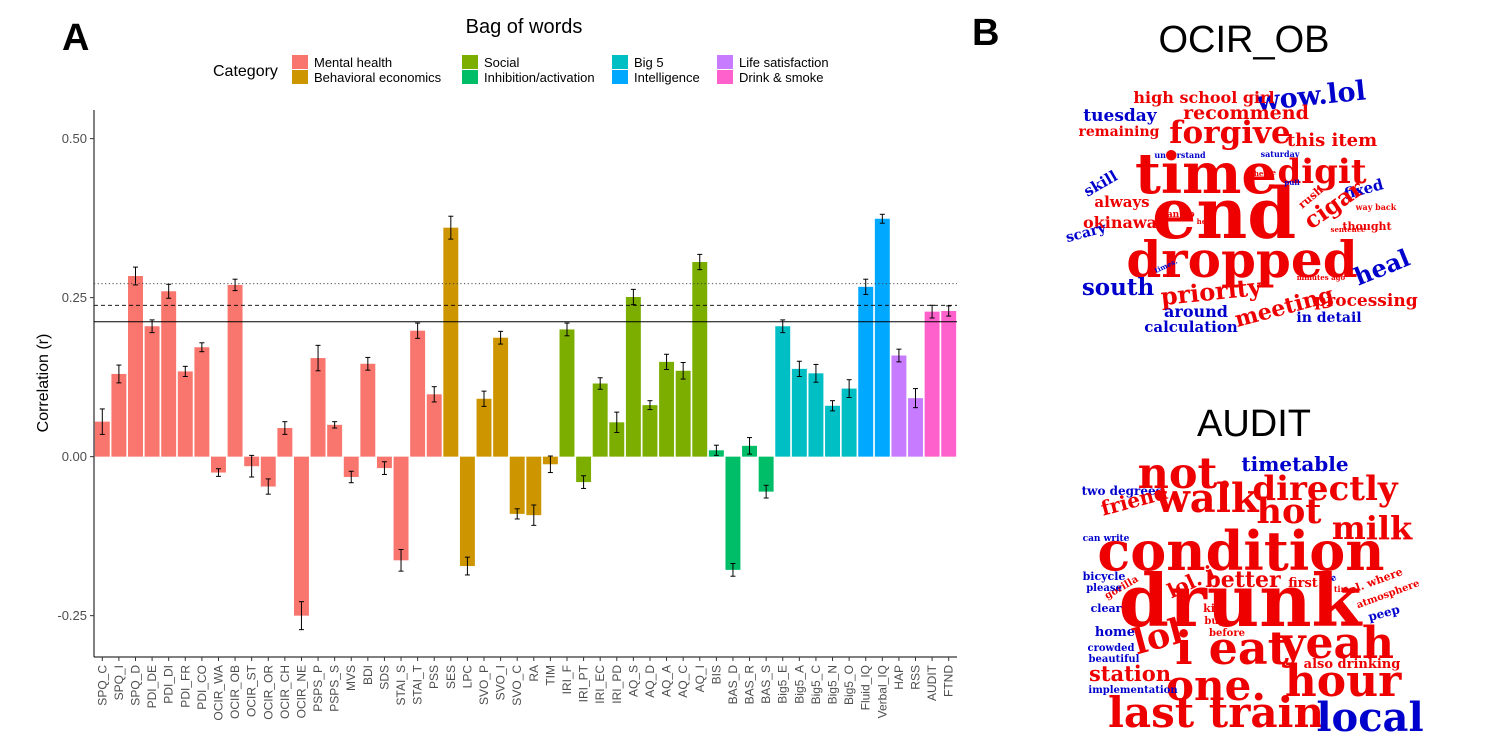 Image resolution: width=1500 pixels, height=751 pixels. Describe the element at coordinates (102, 439) in the screenshot. I see `bar-spq-c` at that location.